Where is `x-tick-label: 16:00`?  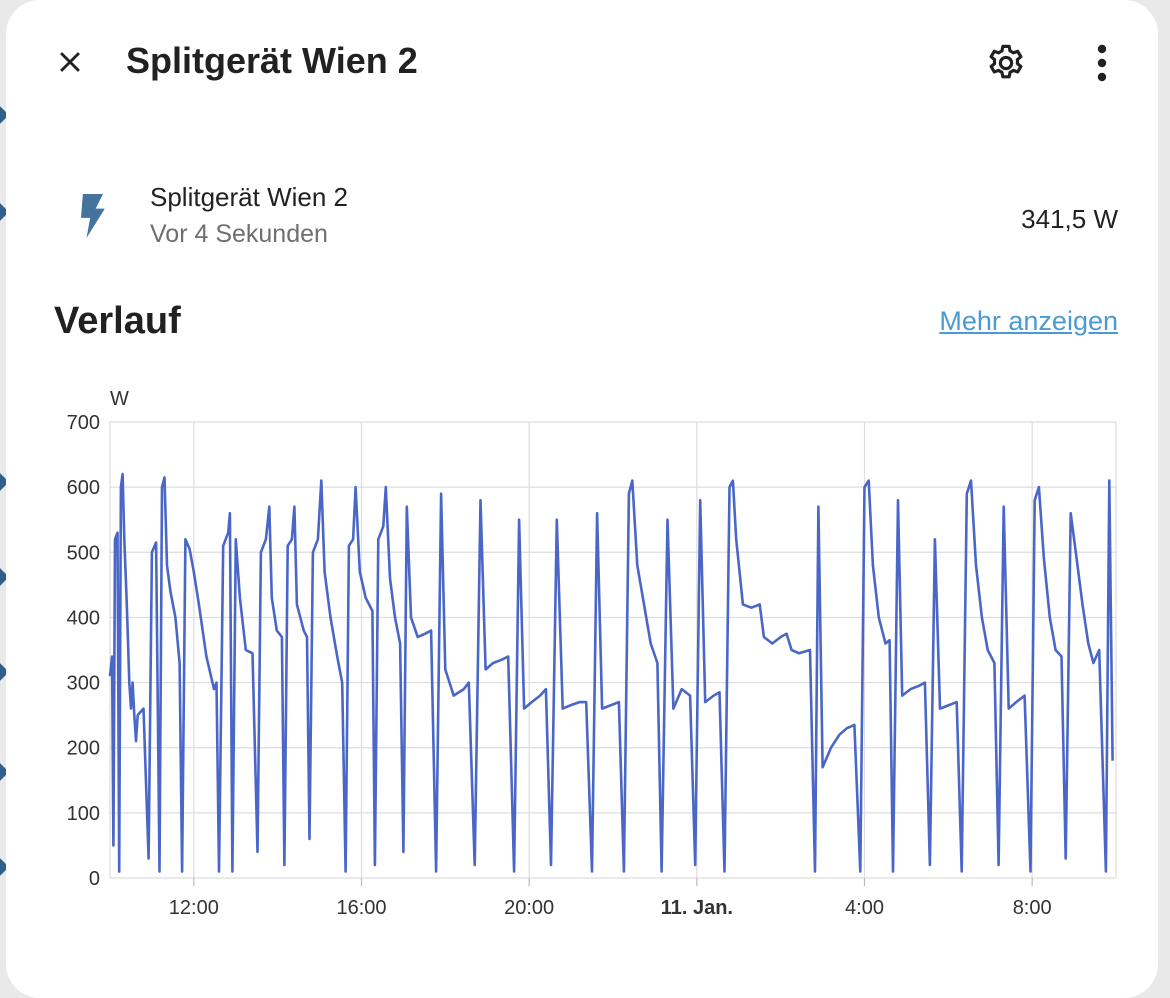
x-tick-label: 16:00 is located at coordinates (361, 908).